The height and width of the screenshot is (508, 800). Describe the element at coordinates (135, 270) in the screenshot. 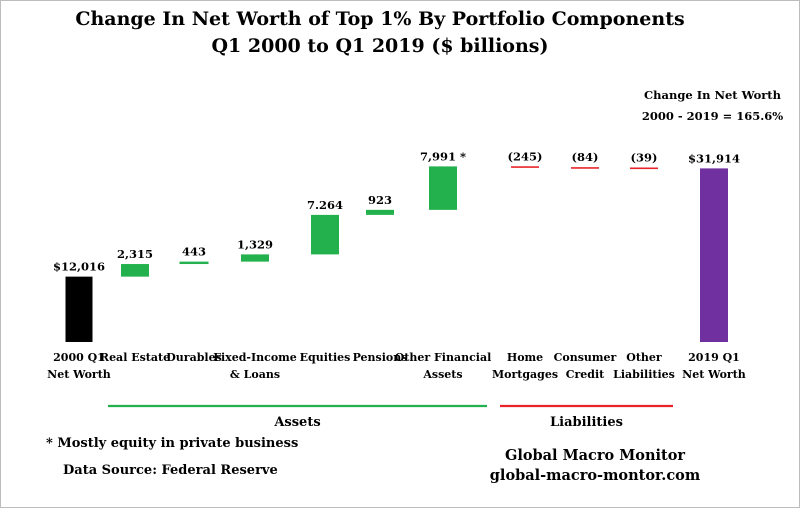

I see `bar-real-estate` at that location.